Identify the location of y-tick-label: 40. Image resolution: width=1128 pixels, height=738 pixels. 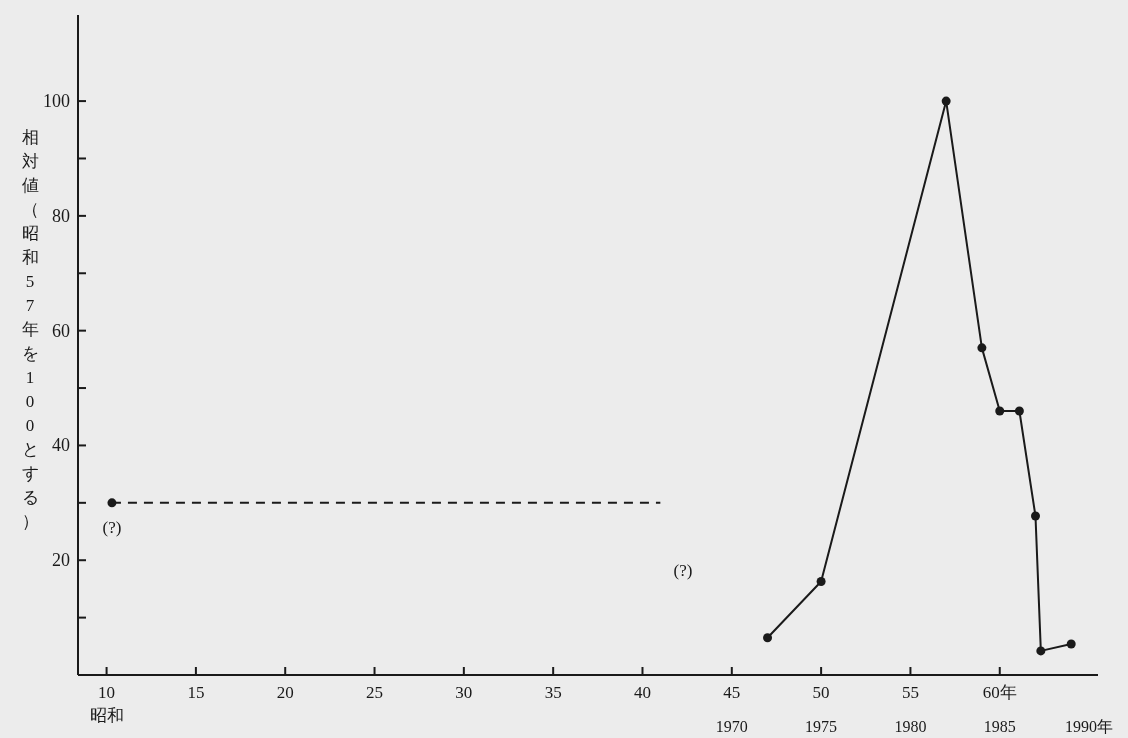
(61, 445).